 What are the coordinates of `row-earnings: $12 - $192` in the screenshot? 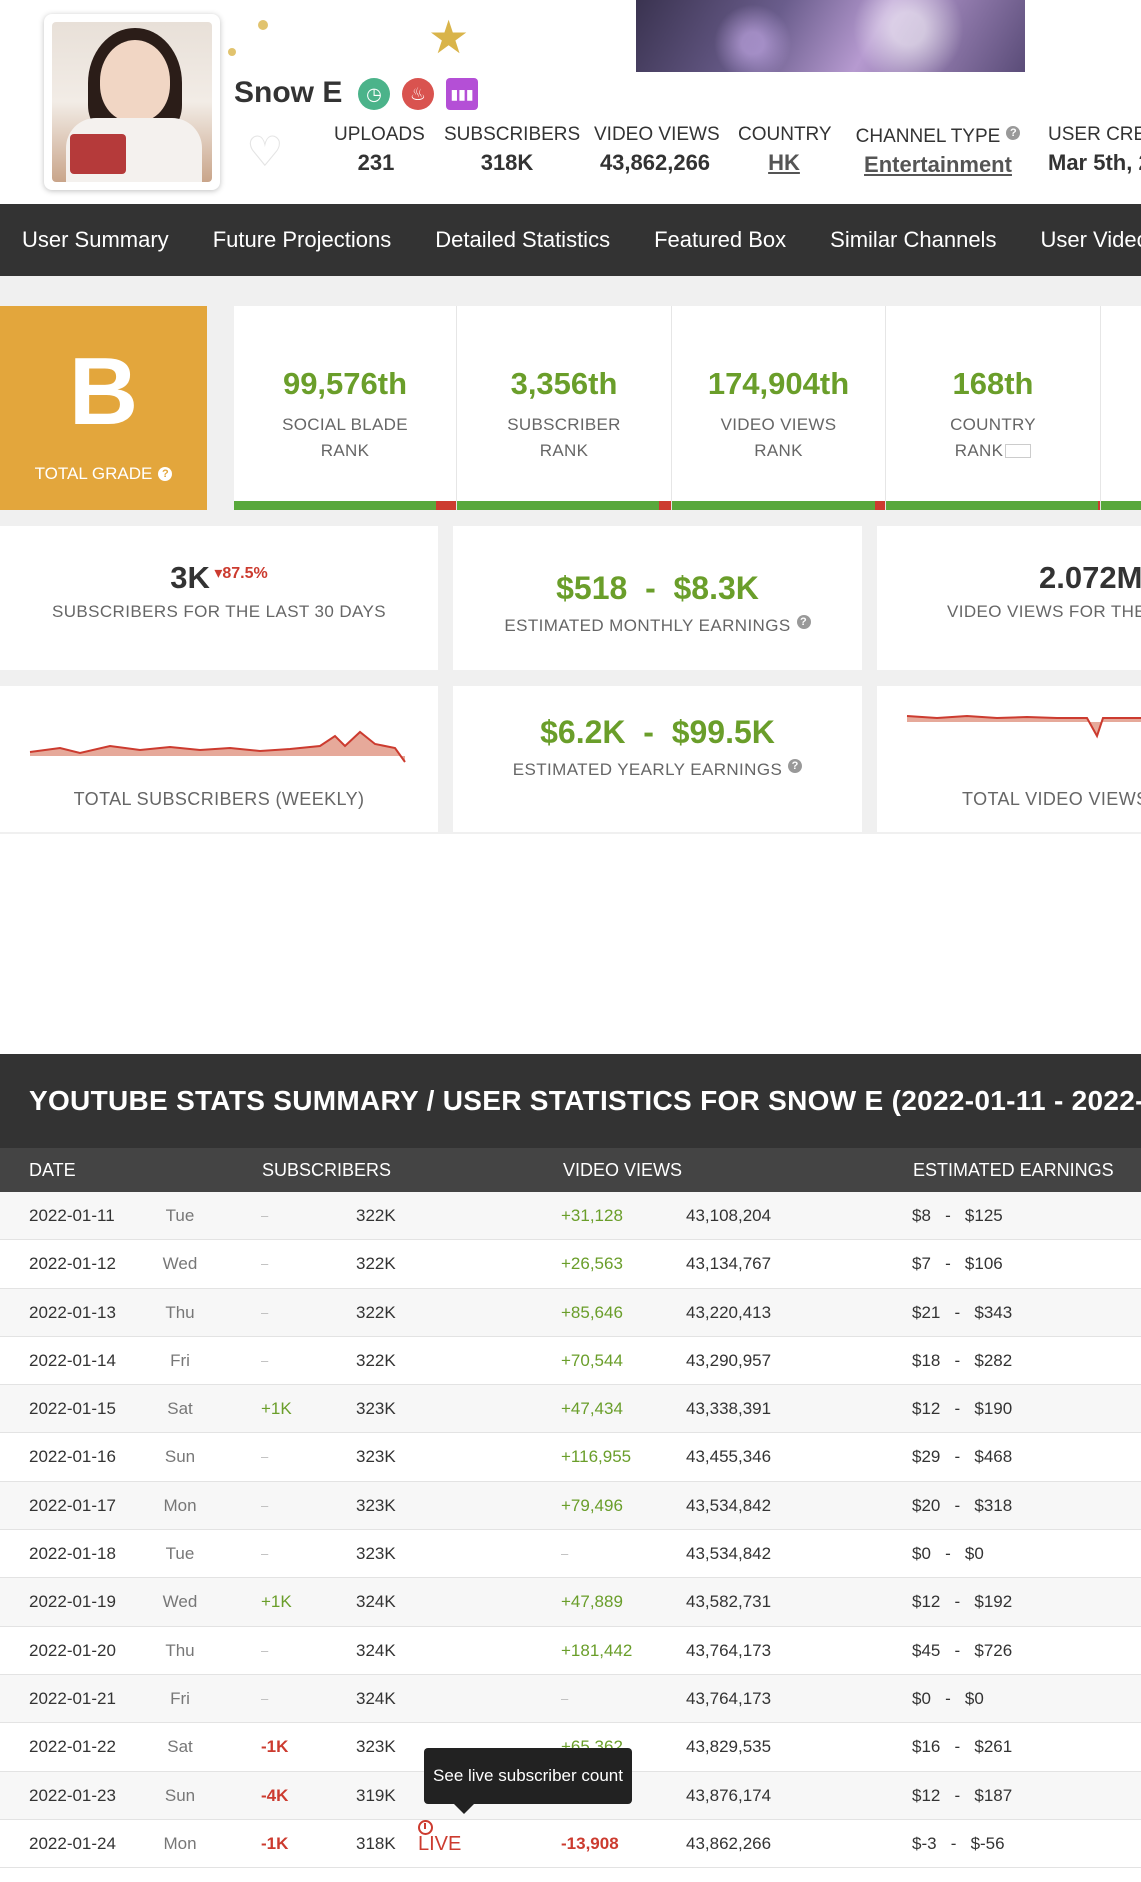 It's located at (962, 1602).